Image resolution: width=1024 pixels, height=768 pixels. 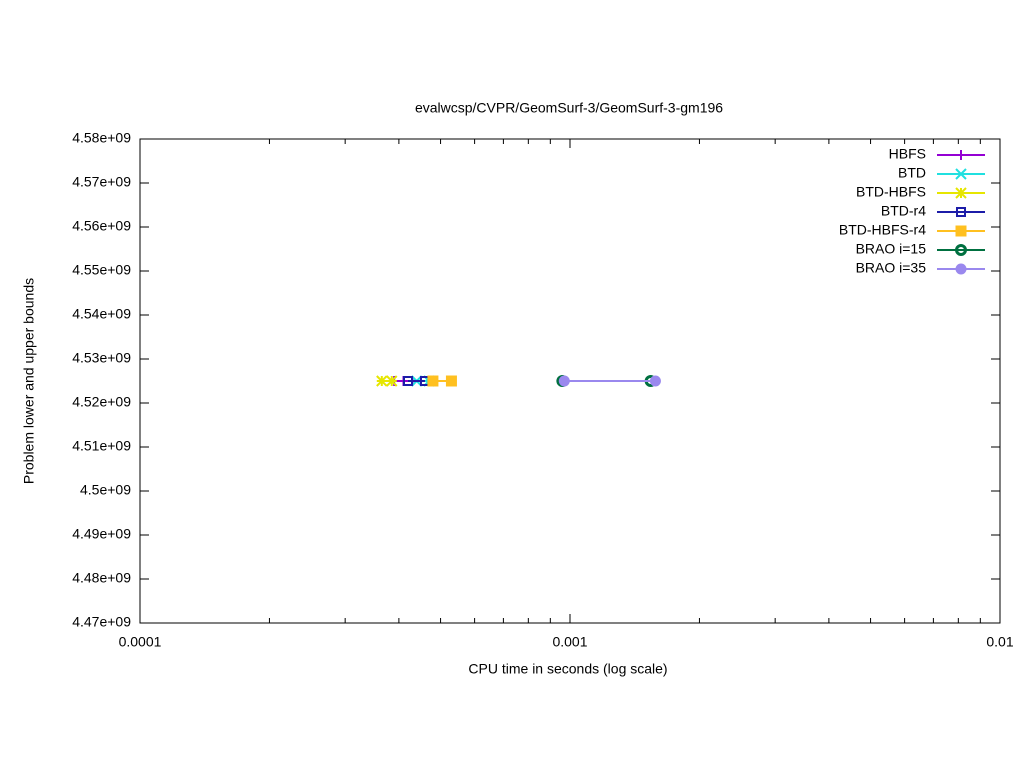 I want to click on y-tick-label: 4.47e+09, so click(x=101, y=622).